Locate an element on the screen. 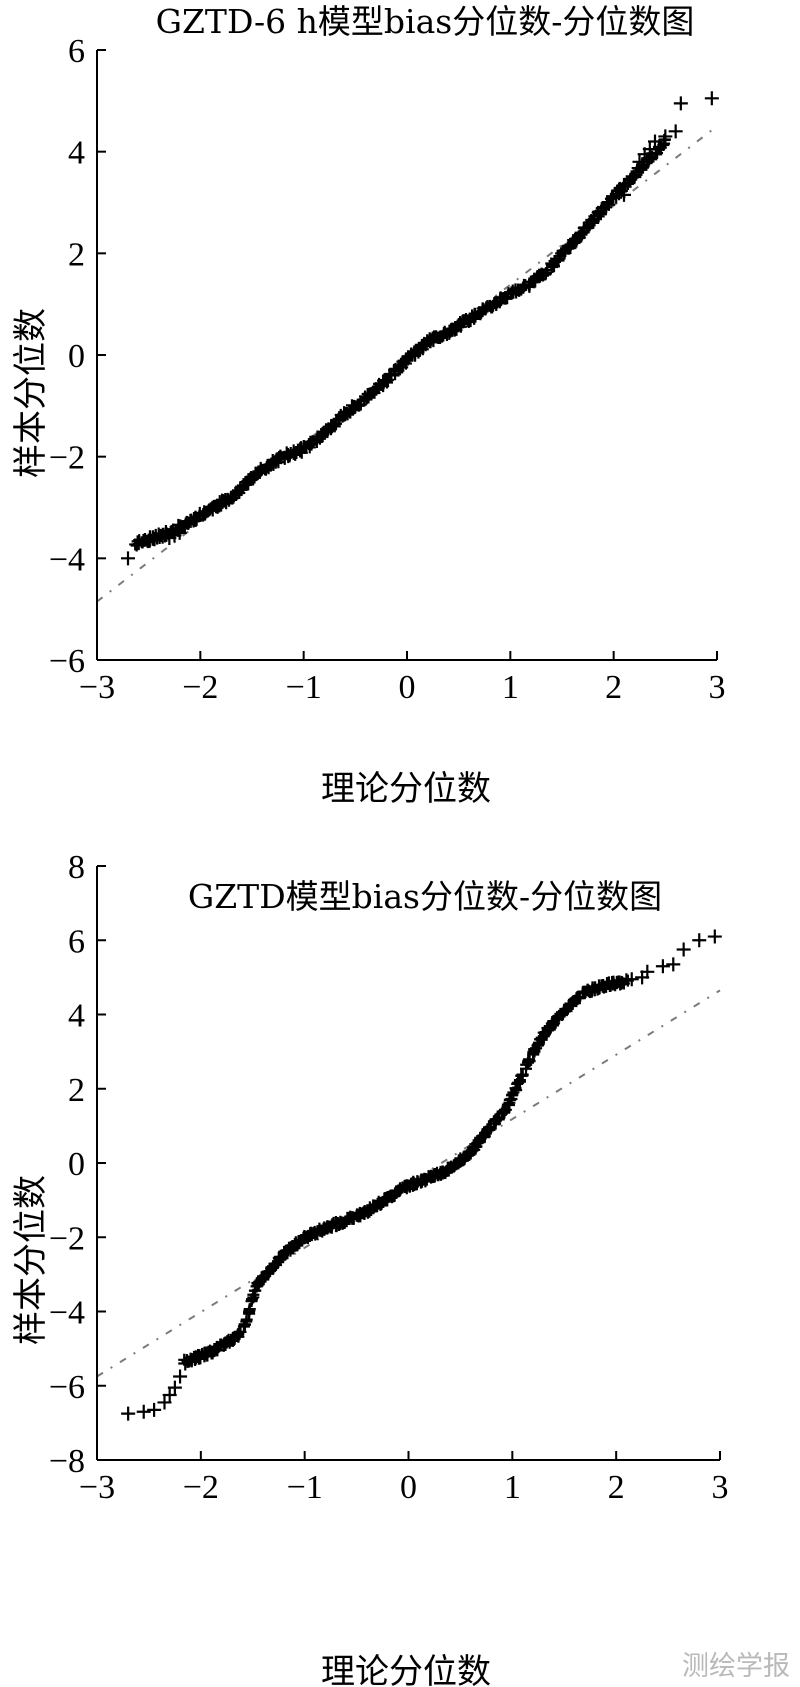 This screenshot has width=800, height=1687. watermark-text: 测绘学报 is located at coordinates (736, 1666).